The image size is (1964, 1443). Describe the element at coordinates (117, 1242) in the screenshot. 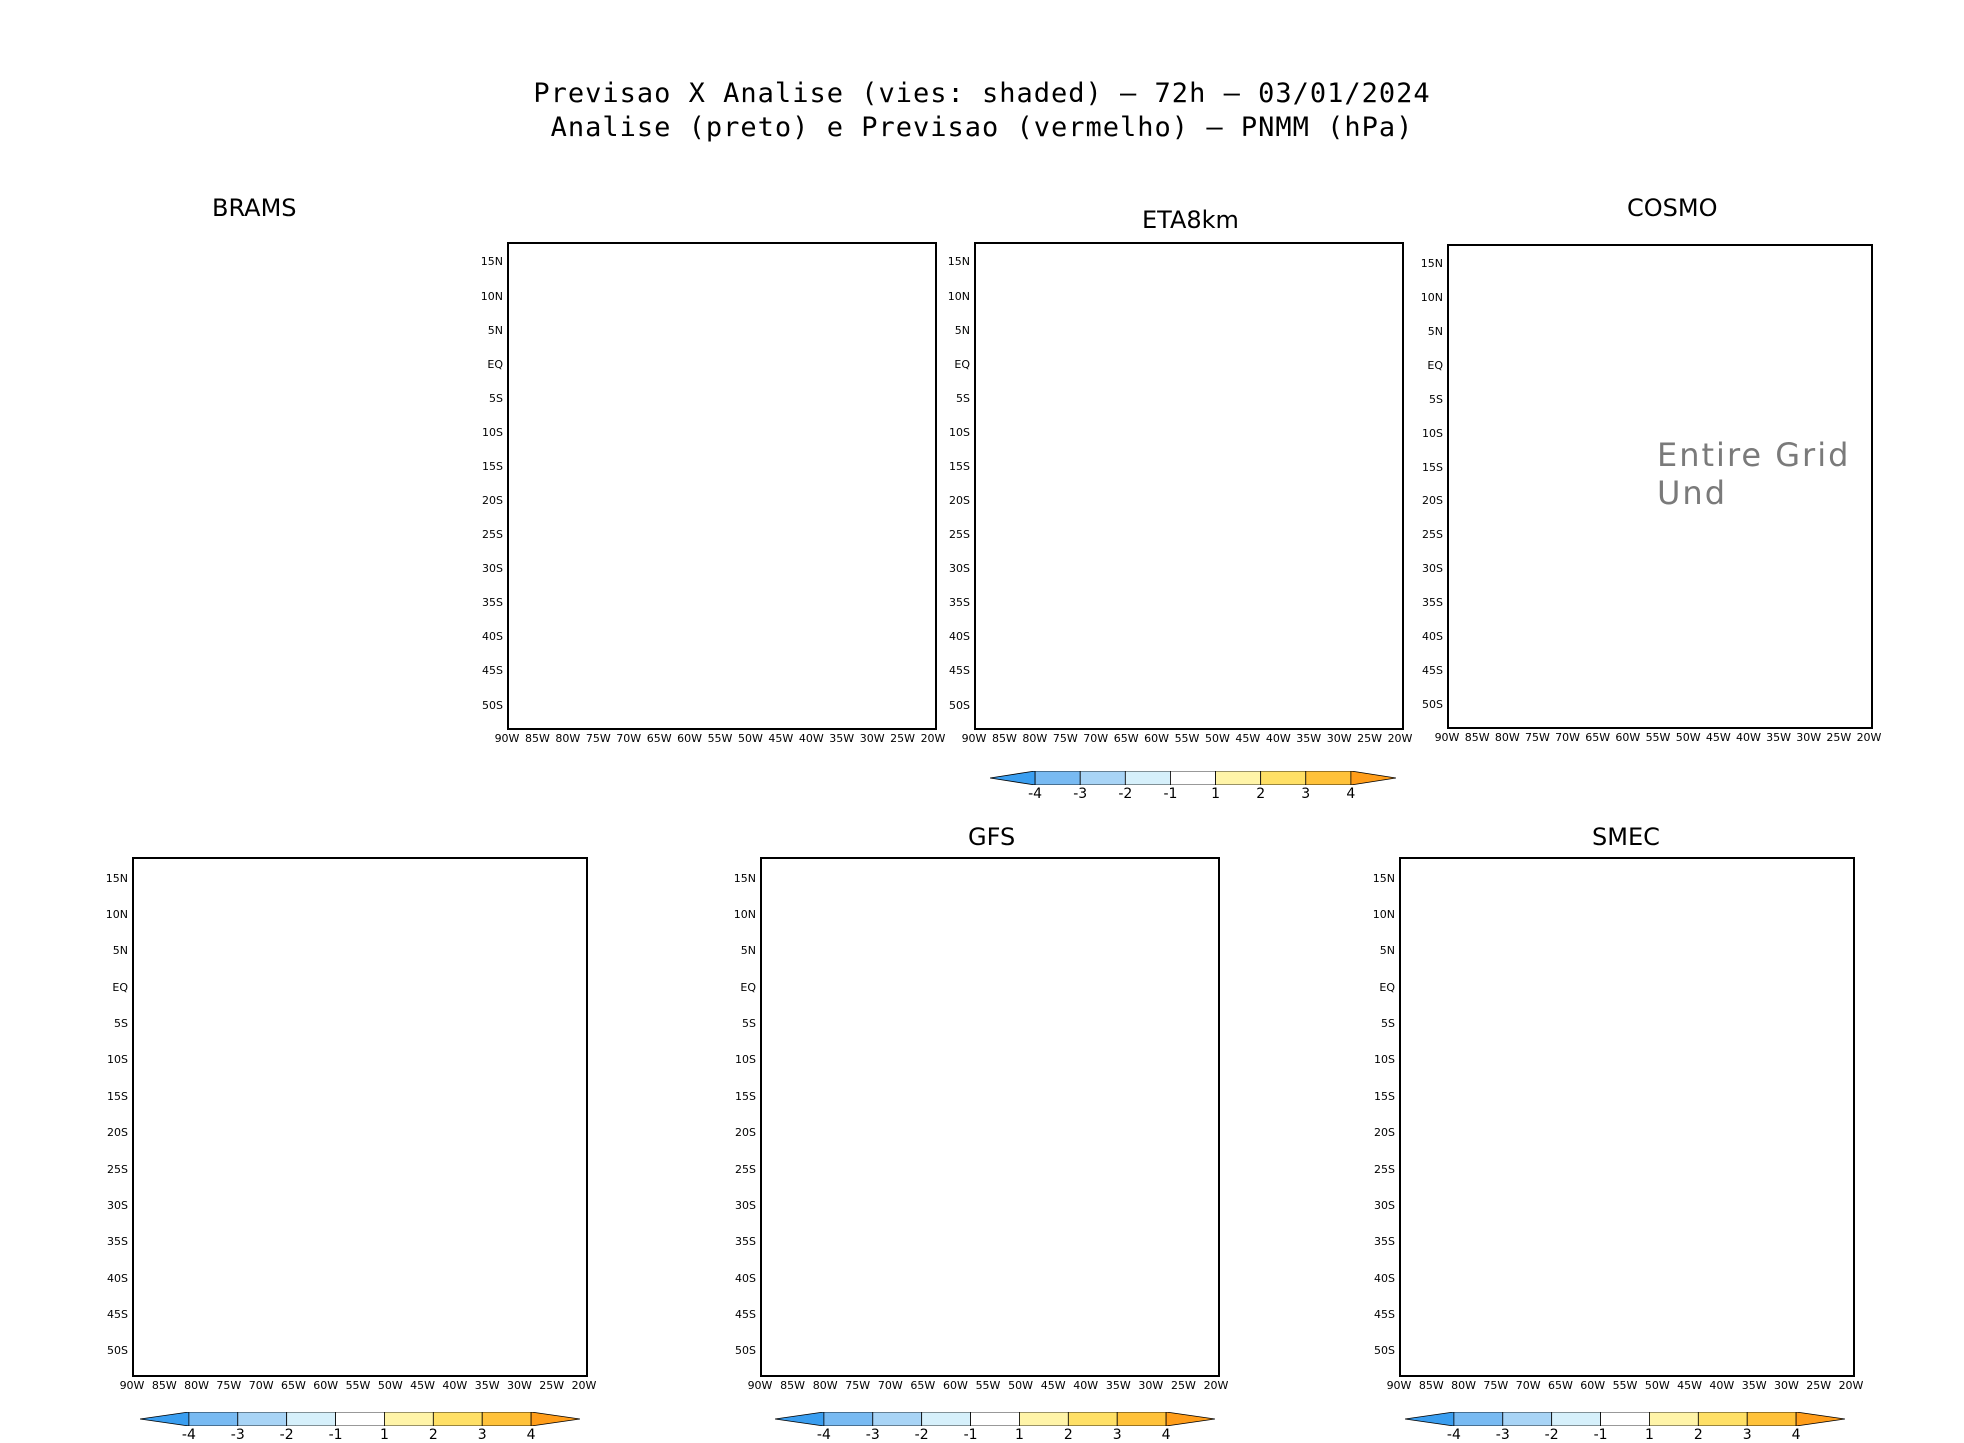

I see `lat-tick-label: 35S` at that location.